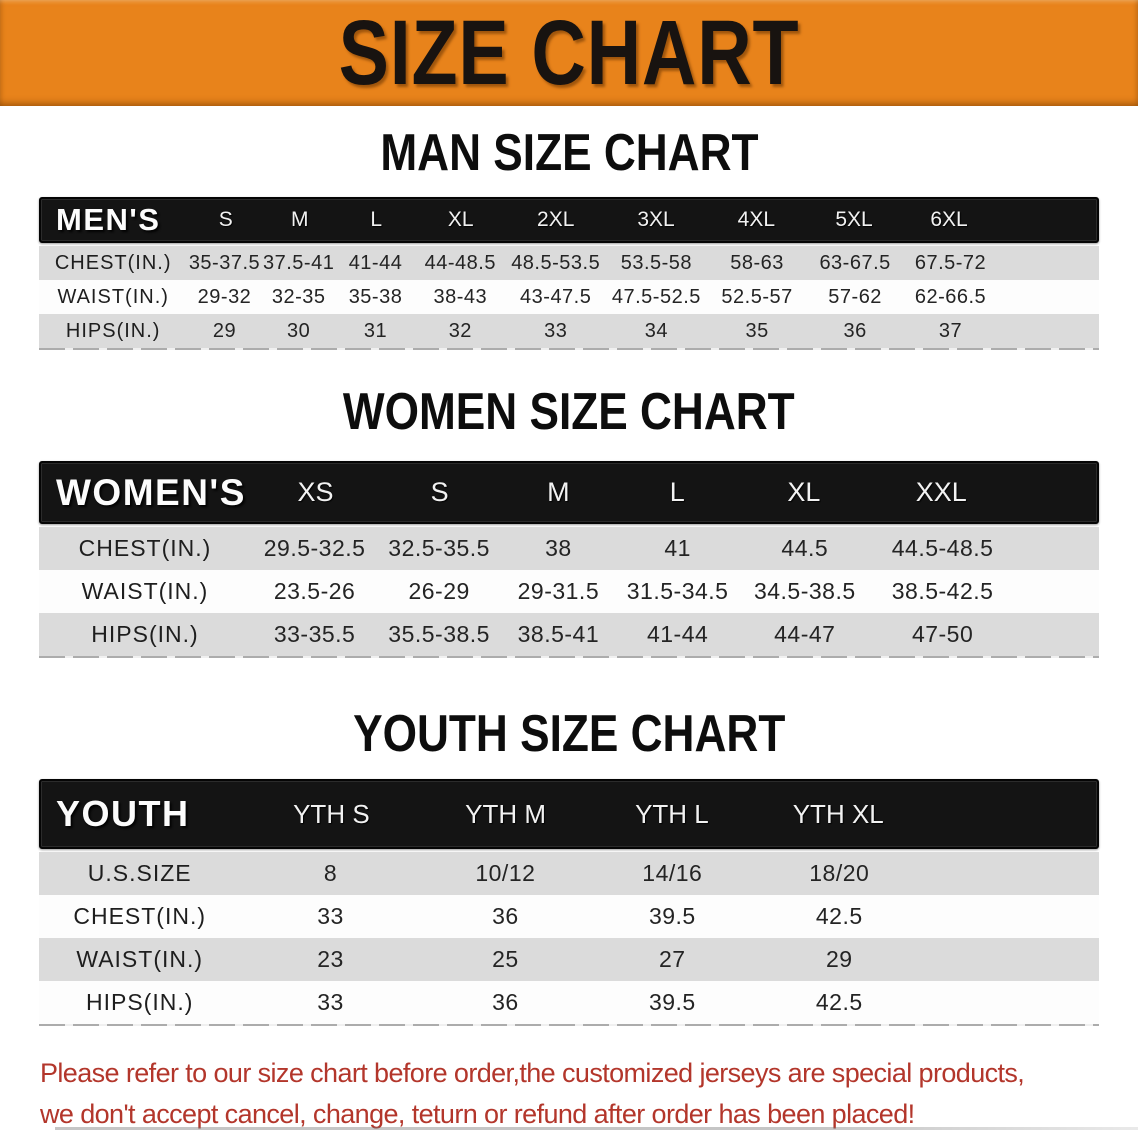 This screenshot has height=1135, width=1138. I want to click on cell-value: 8, so click(330, 873).